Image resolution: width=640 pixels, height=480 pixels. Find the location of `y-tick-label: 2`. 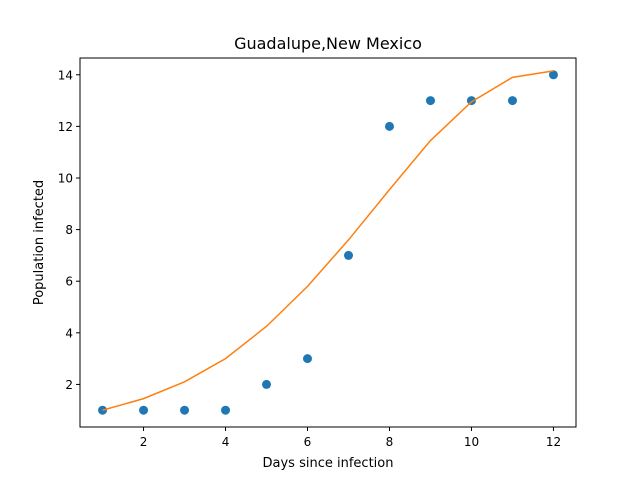

y-tick-label: 2 is located at coordinates (69, 385).